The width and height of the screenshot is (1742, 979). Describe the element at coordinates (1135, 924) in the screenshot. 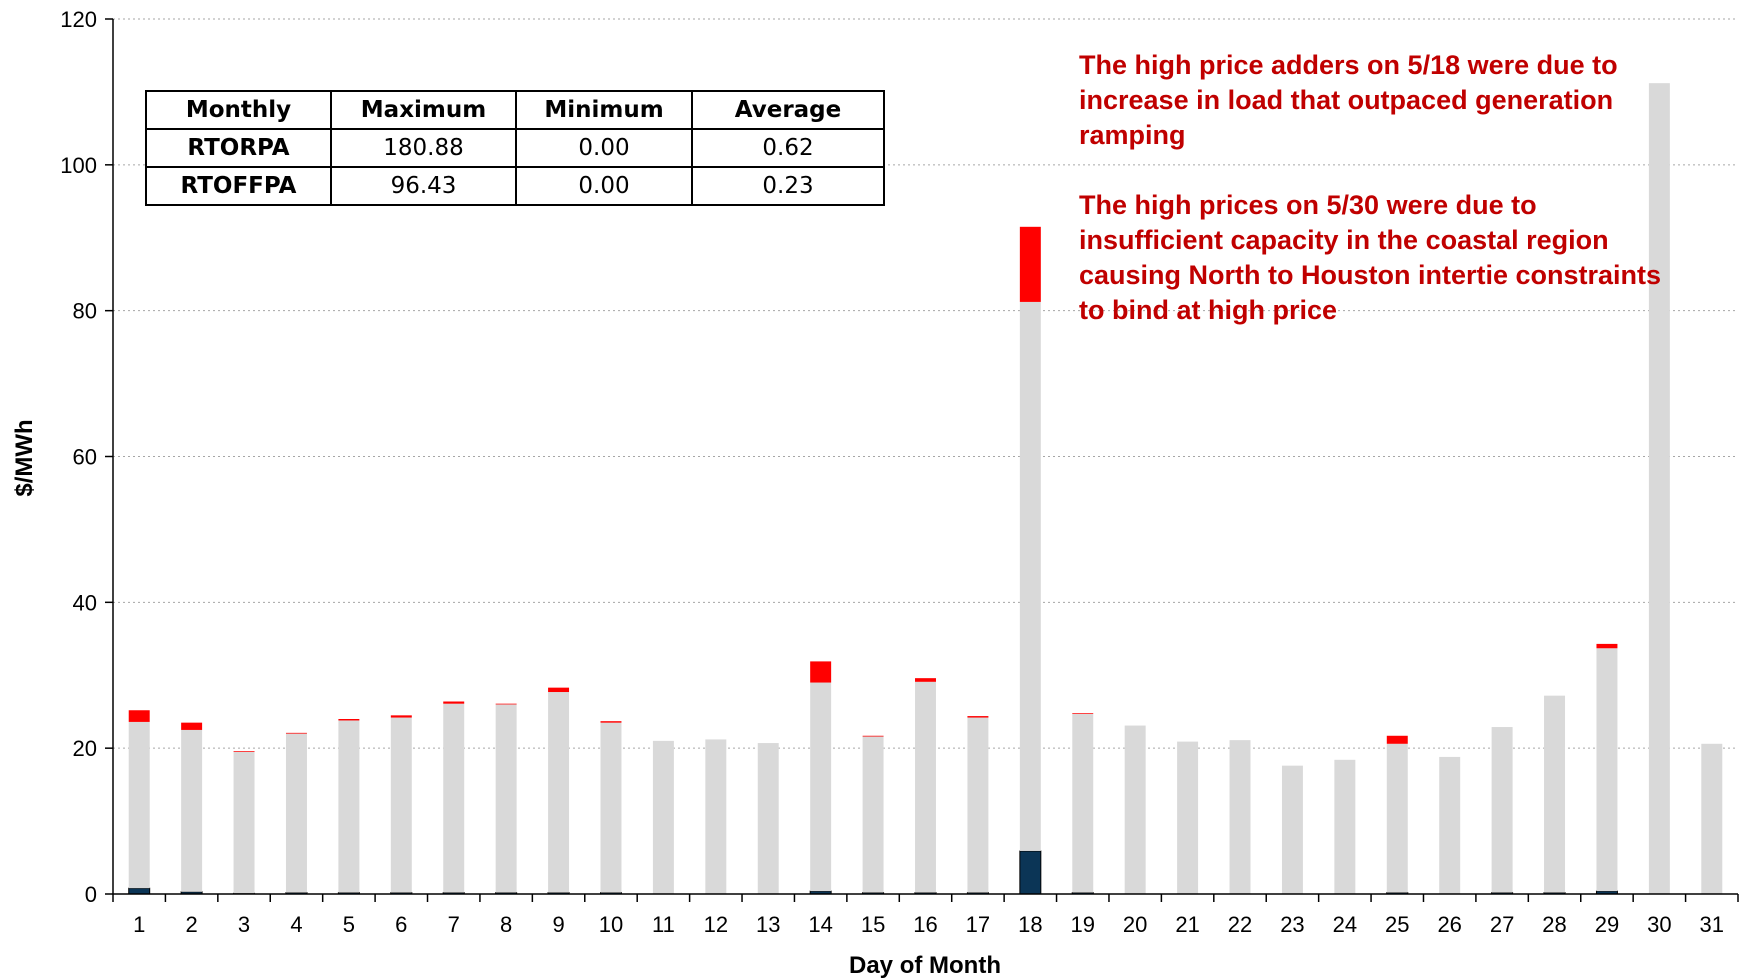

I see `x-tick-label: 20` at that location.